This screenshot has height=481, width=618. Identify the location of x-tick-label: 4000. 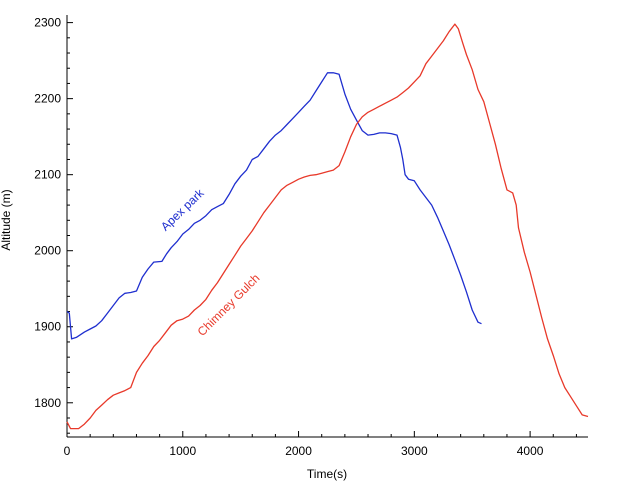
(530, 451).